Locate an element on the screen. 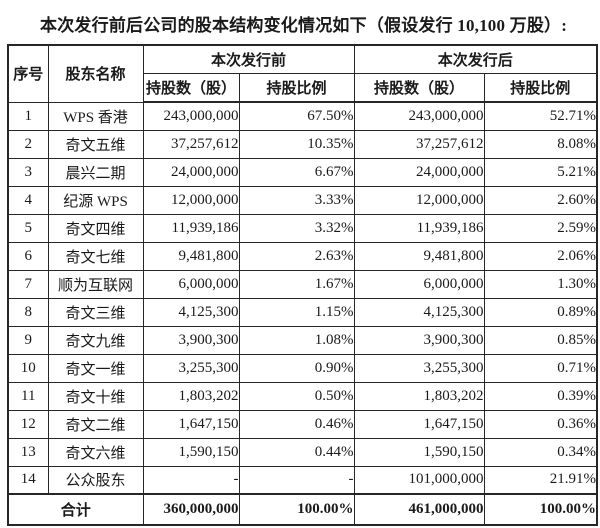  table-row: 5 奇文四维 11,939,186 3.32% 11,939,186 2.59% is located at coordinates (302, 228).